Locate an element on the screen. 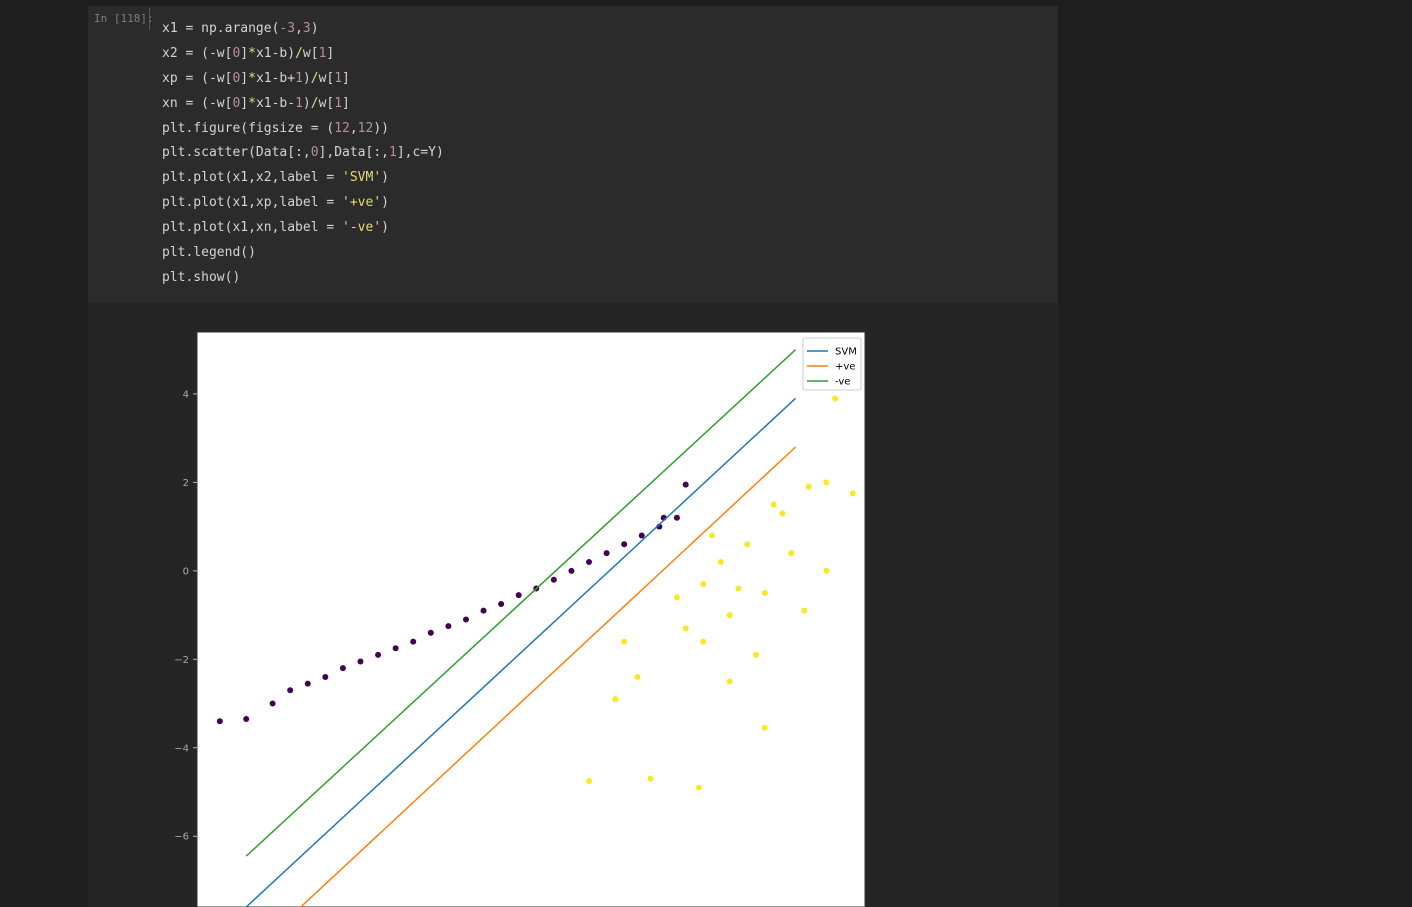  code-line: plt.figure(figsize = (12,12)) is located at coordinates (303, 129).